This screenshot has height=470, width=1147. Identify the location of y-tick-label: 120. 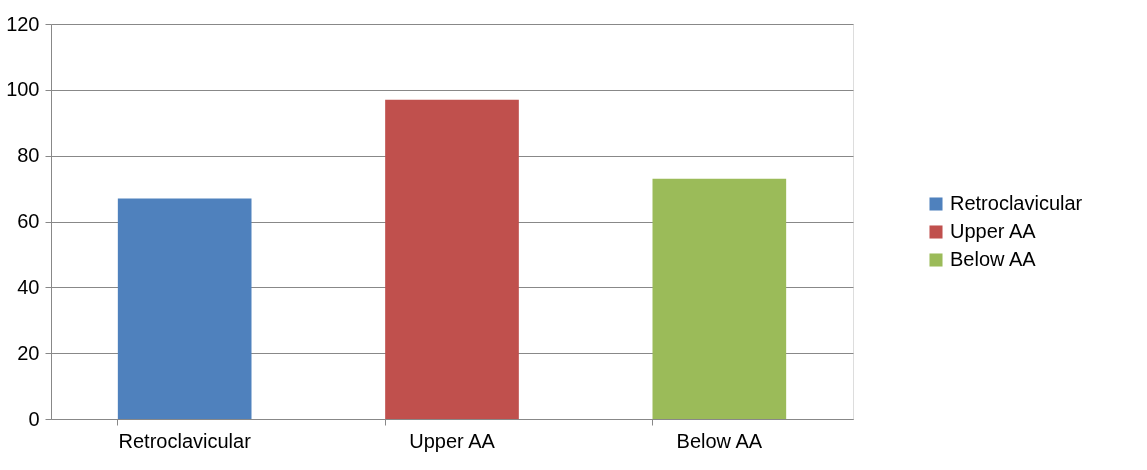
(23, 23).